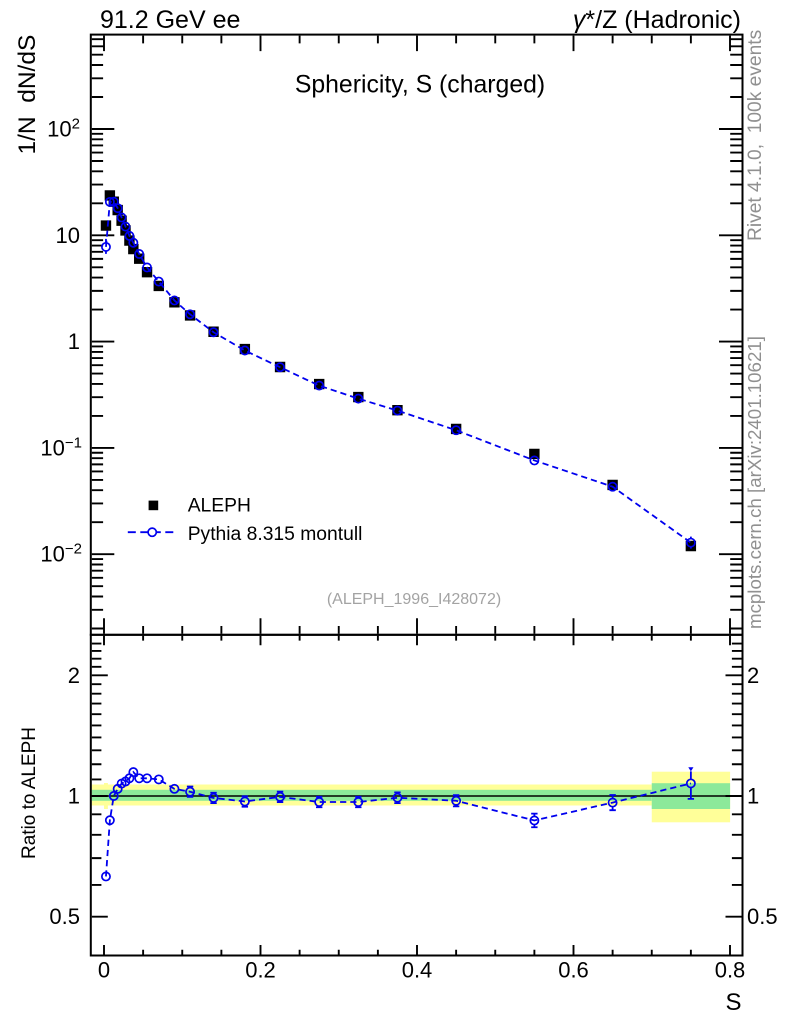 This screenshot has height=1029, width=786. What do you see at coordinates (260, 970) in the screenshot?
I see `svg-text: 0.2` at bounding box center [260, 970].